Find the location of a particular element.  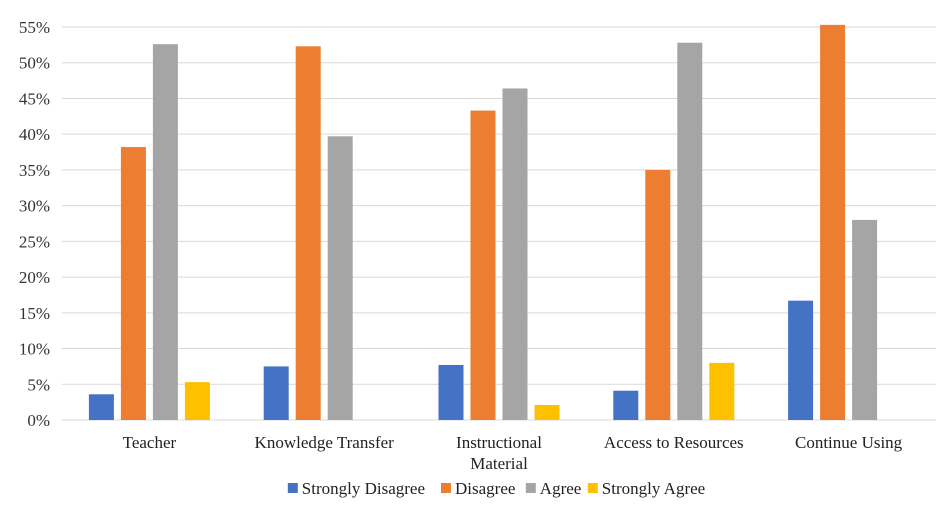

legend-entry-label: Agree is located at coordinates (561, 488).